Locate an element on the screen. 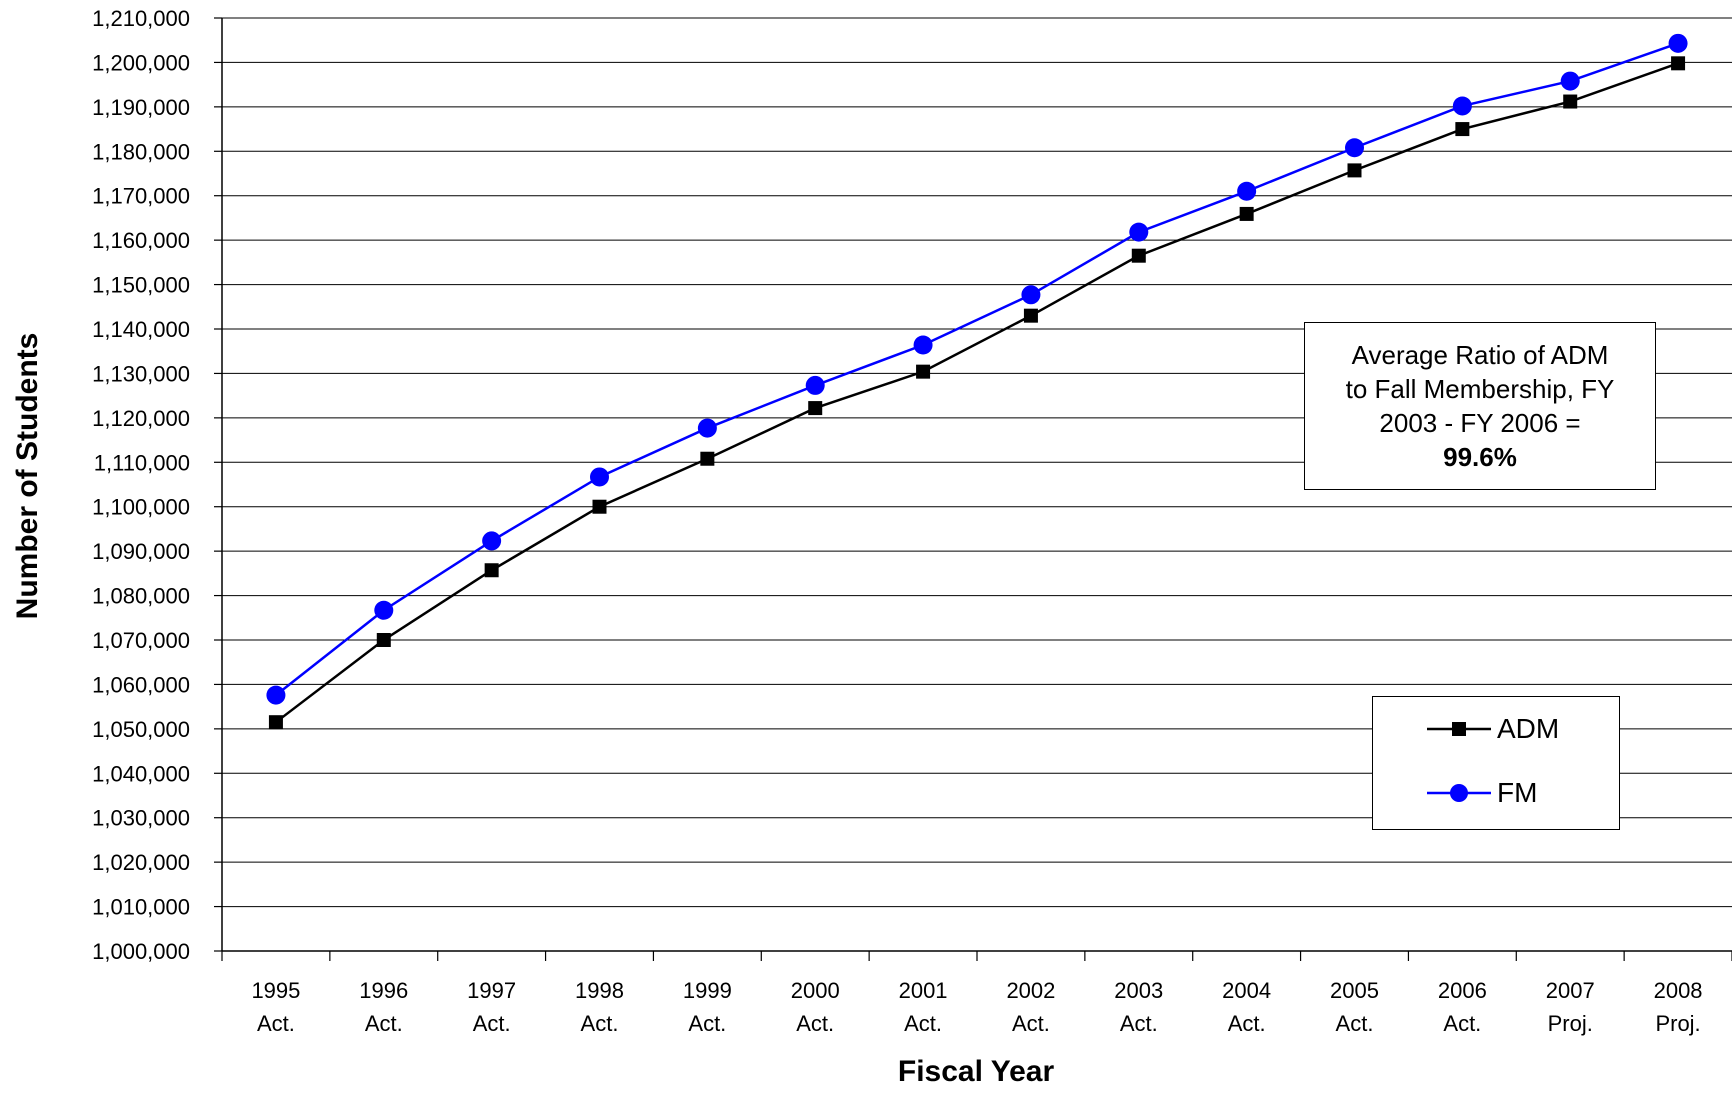 The width and height of the screenshot is (1732, 1097). legend-fm-swatch is located at coordinates (1459, 793).